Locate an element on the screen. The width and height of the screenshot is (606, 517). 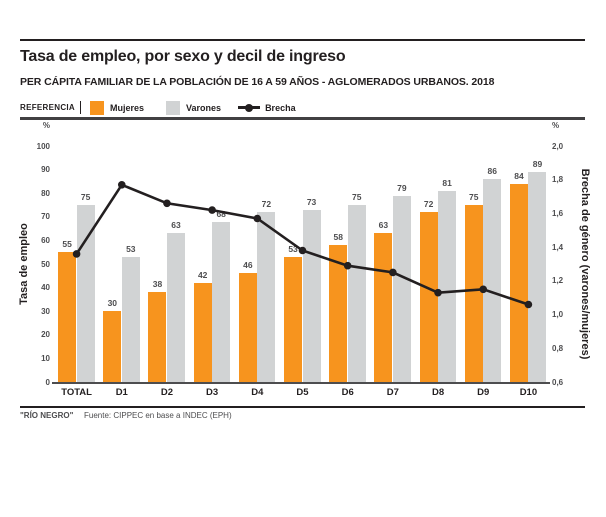
right-tick-1-4: 1,4 is located at coordinates (558, 247).